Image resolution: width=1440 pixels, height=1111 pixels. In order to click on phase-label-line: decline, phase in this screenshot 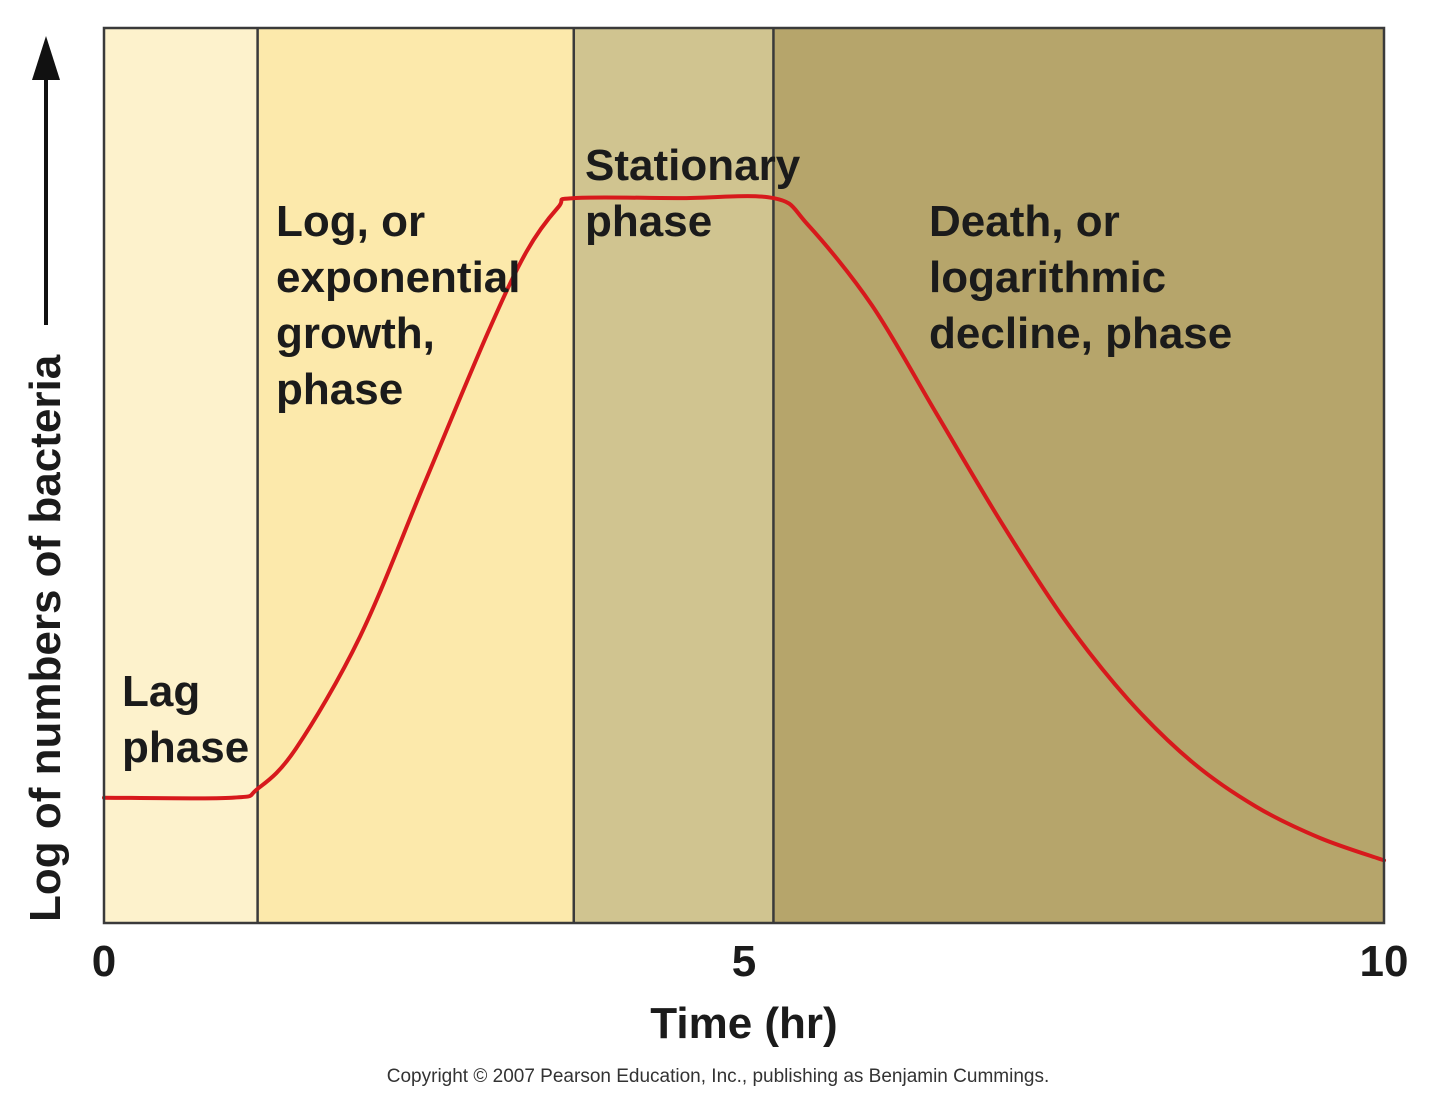, I will do `click(1080, 333)`.